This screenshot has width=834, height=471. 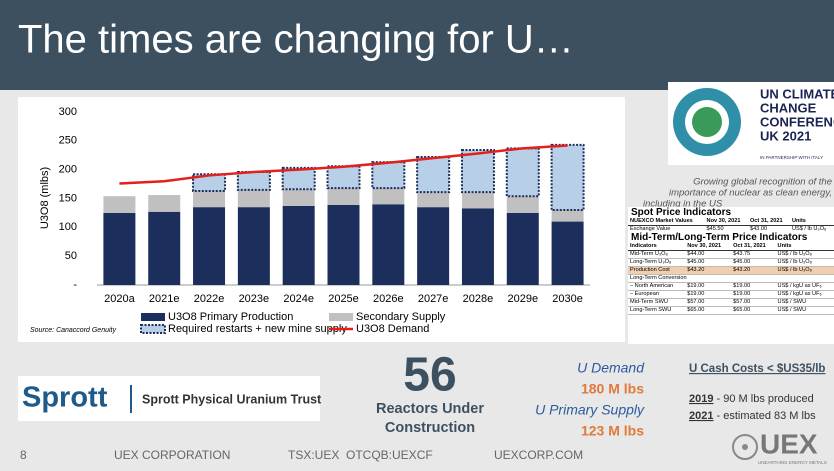 What do you see at coordinates (763, 399) in the screenshot?
I see `costs-text: - 90 M lbs produced` at bounding box center [763, 399].